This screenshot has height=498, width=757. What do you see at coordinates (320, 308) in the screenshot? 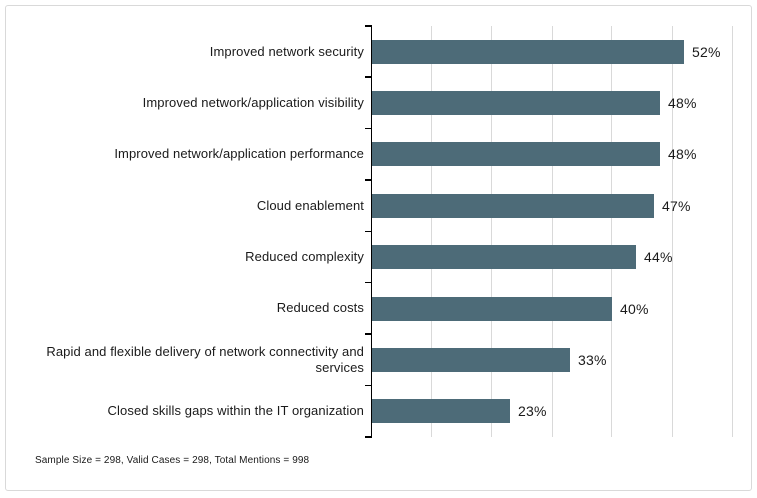
I see `category-label-text: Reduced costs` at bounding box center [320, 308].